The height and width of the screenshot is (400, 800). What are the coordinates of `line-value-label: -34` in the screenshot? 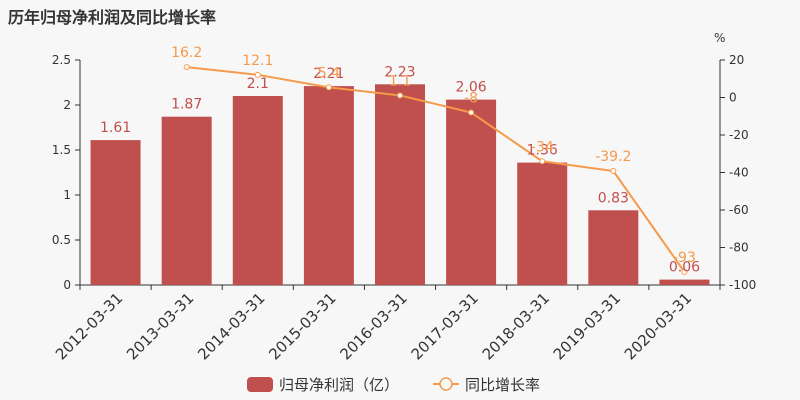 It's located at (542, 147).